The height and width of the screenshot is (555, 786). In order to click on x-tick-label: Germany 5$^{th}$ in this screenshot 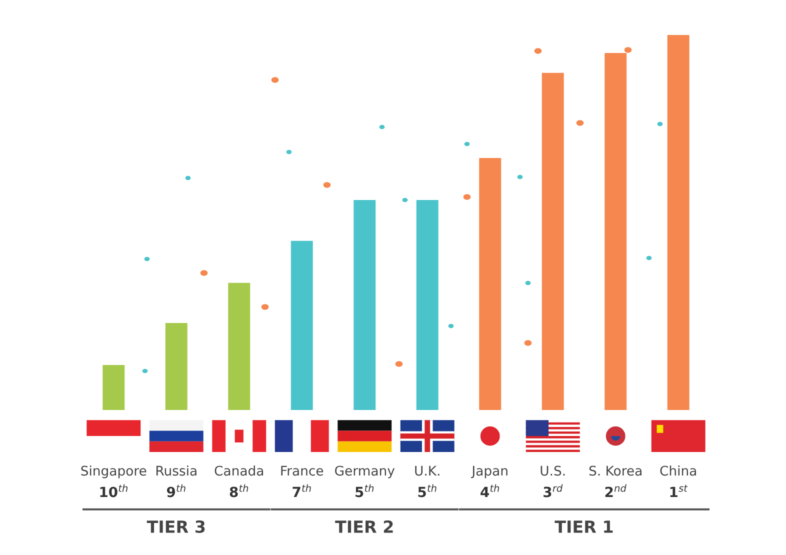, I will do `click(365, 482)`.